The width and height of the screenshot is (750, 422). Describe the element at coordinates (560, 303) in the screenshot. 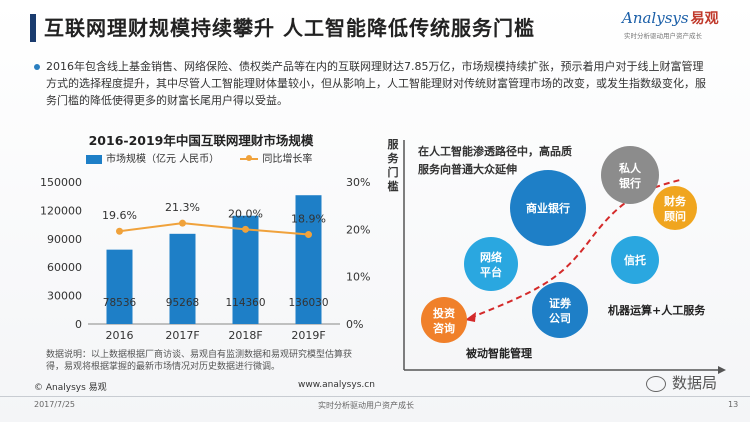

I see `bubble-label-line1: 证券` at that location.